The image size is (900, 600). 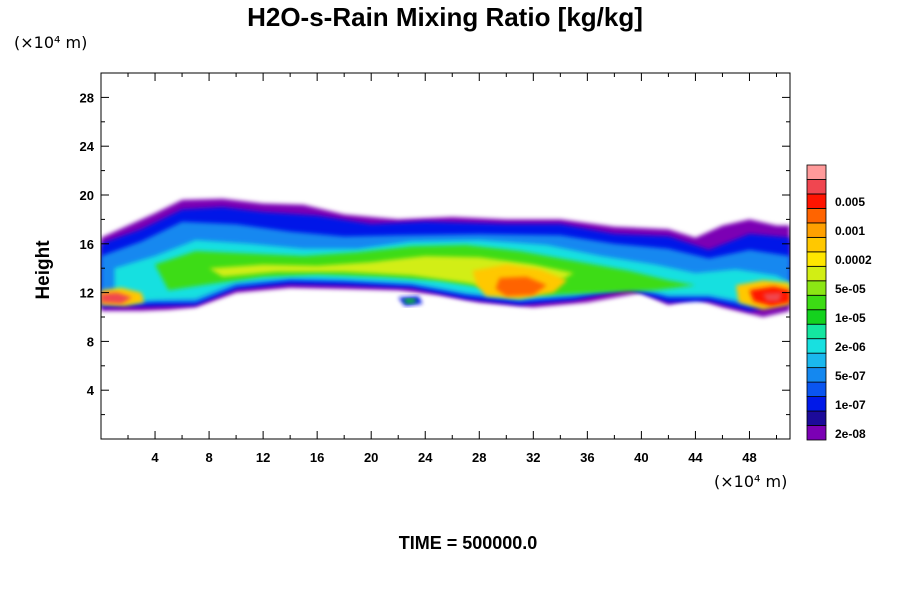 What do you see at coordinates (850, 318) in the screenshot?
I see `colorbar-label: 1e-05` at bounding box center [850, 318].